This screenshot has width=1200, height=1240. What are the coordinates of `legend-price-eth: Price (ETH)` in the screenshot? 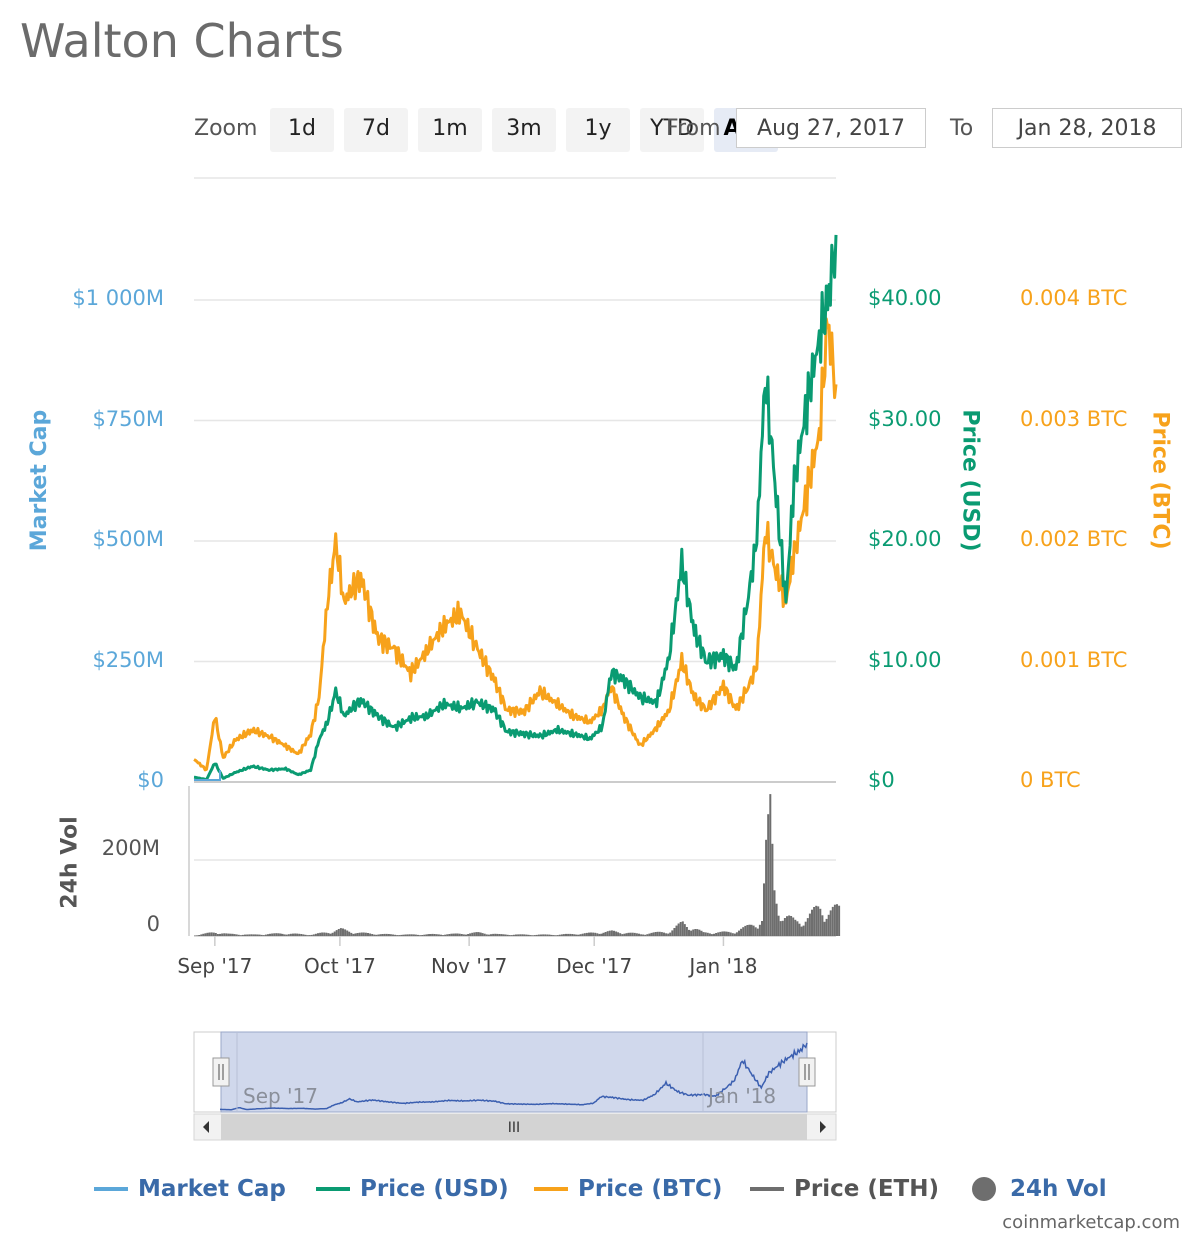 It's located at (844, 1189).